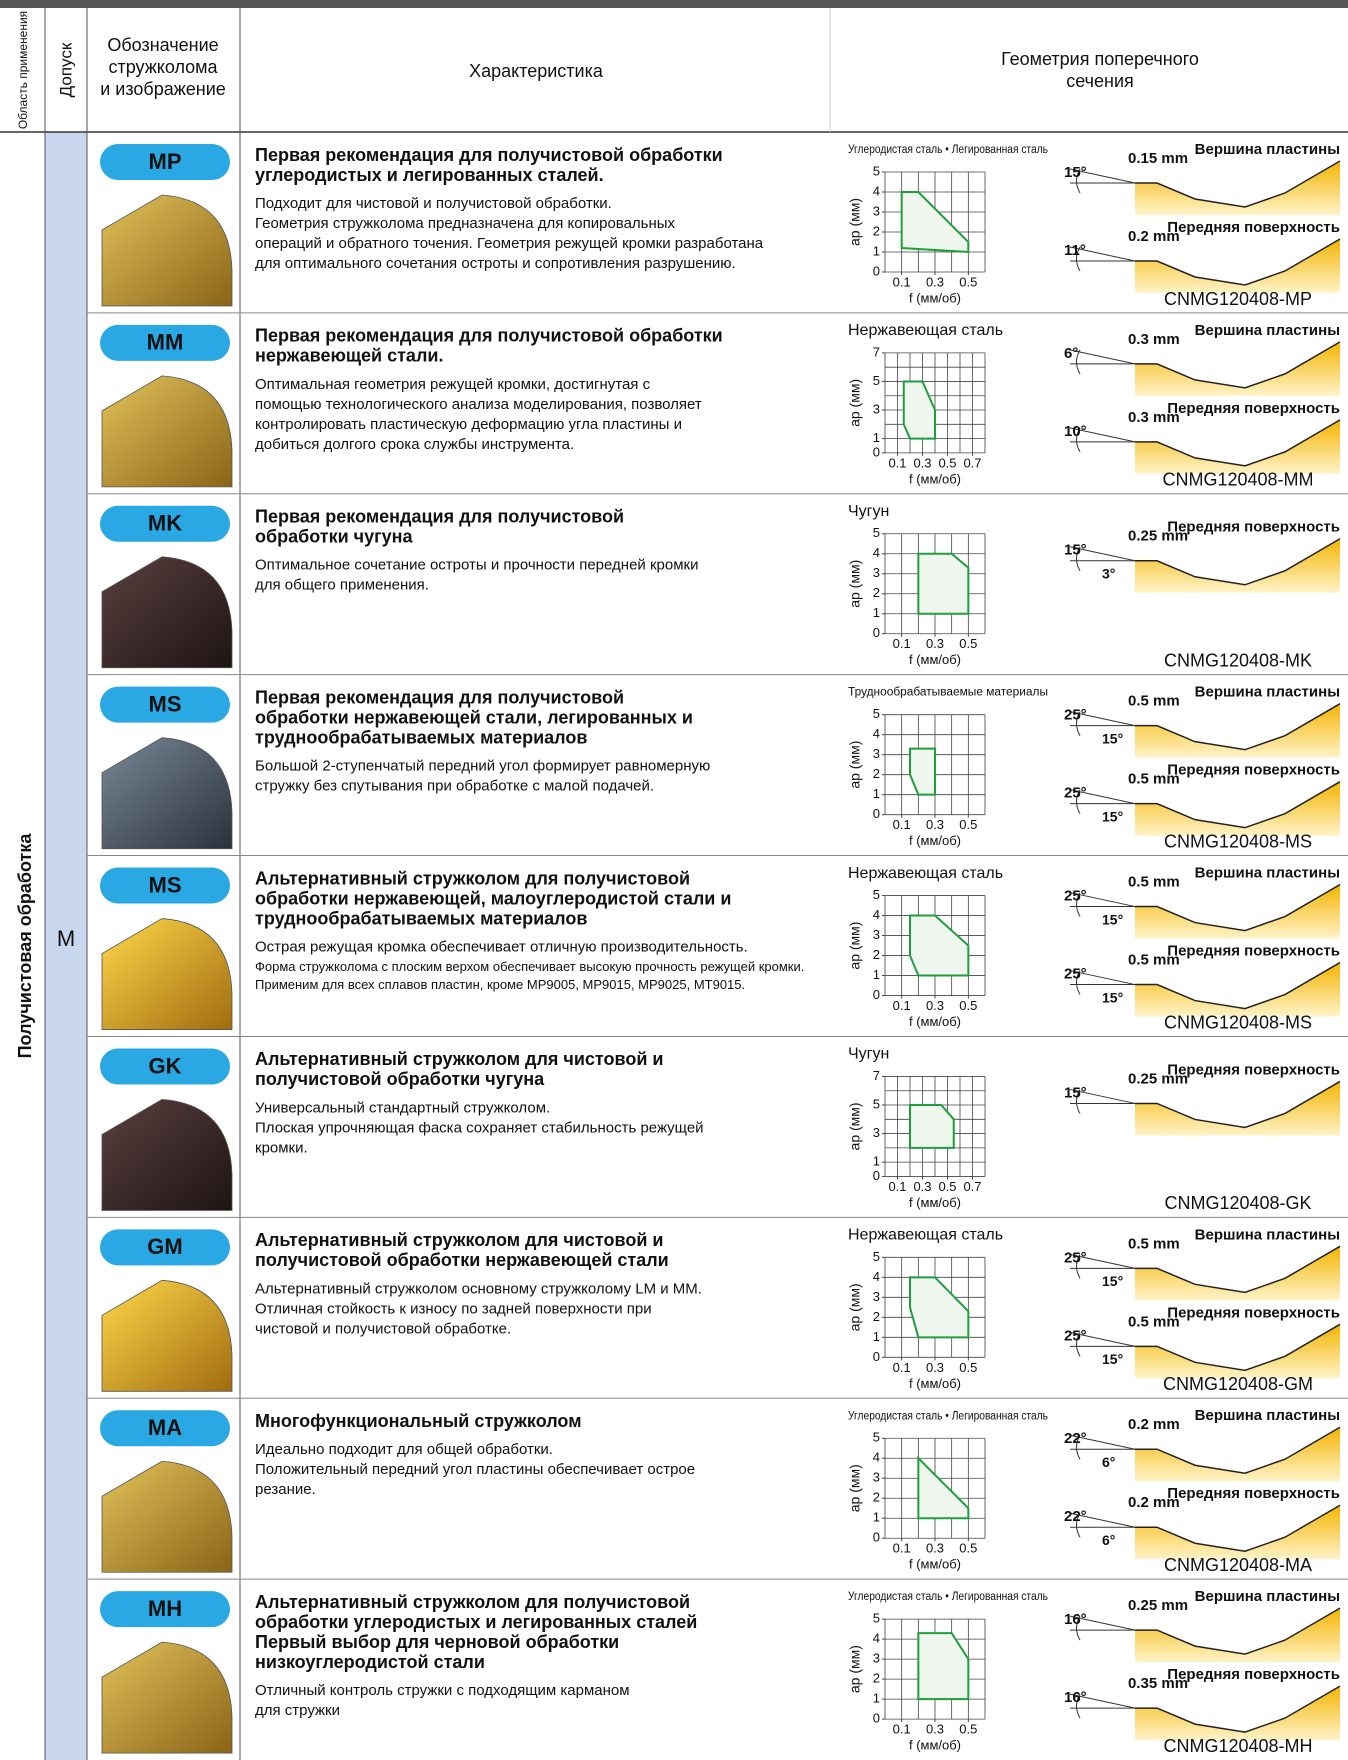 Image resolution: width=1348 pixels, height=1760 pixels. I want to click on x-tick-label: 0.1, so click(902, 1005).